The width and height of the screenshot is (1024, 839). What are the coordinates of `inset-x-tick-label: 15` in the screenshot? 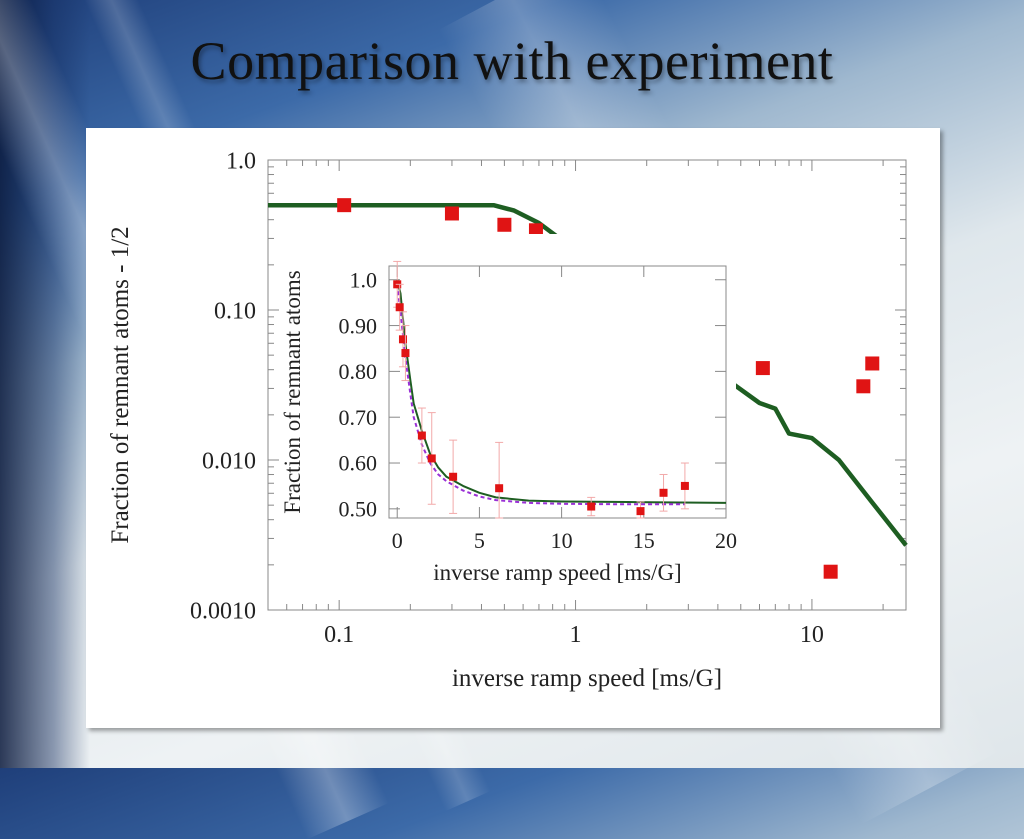 It's located at (644, 540).